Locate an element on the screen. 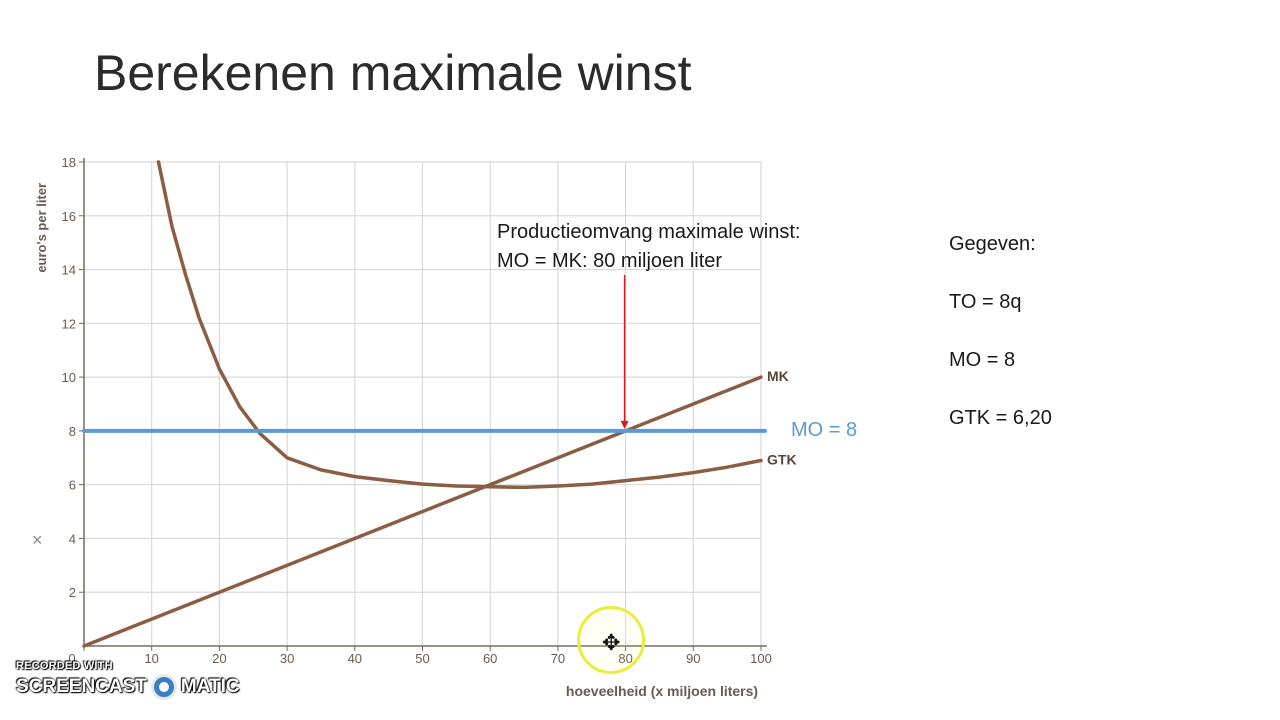 The width and height of the screenshot is (1280, 720). given-heading: Gegeven: is located at coordinates (992, 244).